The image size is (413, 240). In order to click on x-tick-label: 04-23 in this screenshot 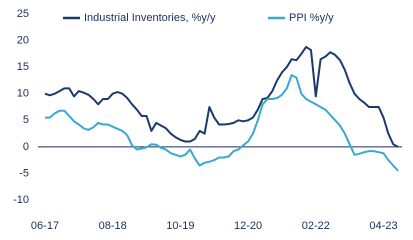, I will do `click(383, 226)`.